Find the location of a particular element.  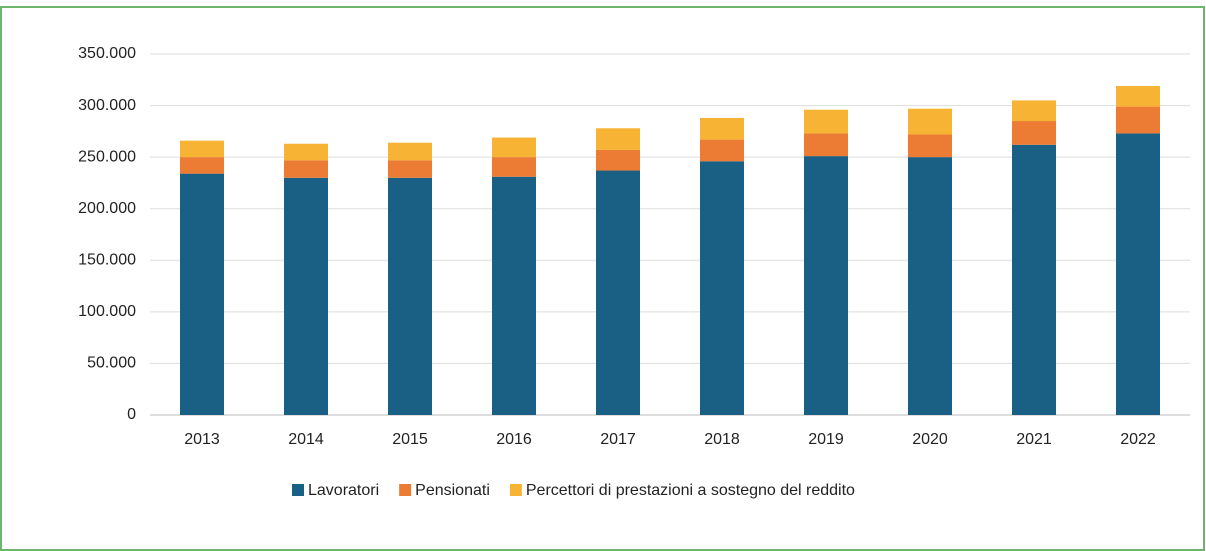

x-tick-label: 2013 is located at coordinates (202, 439).